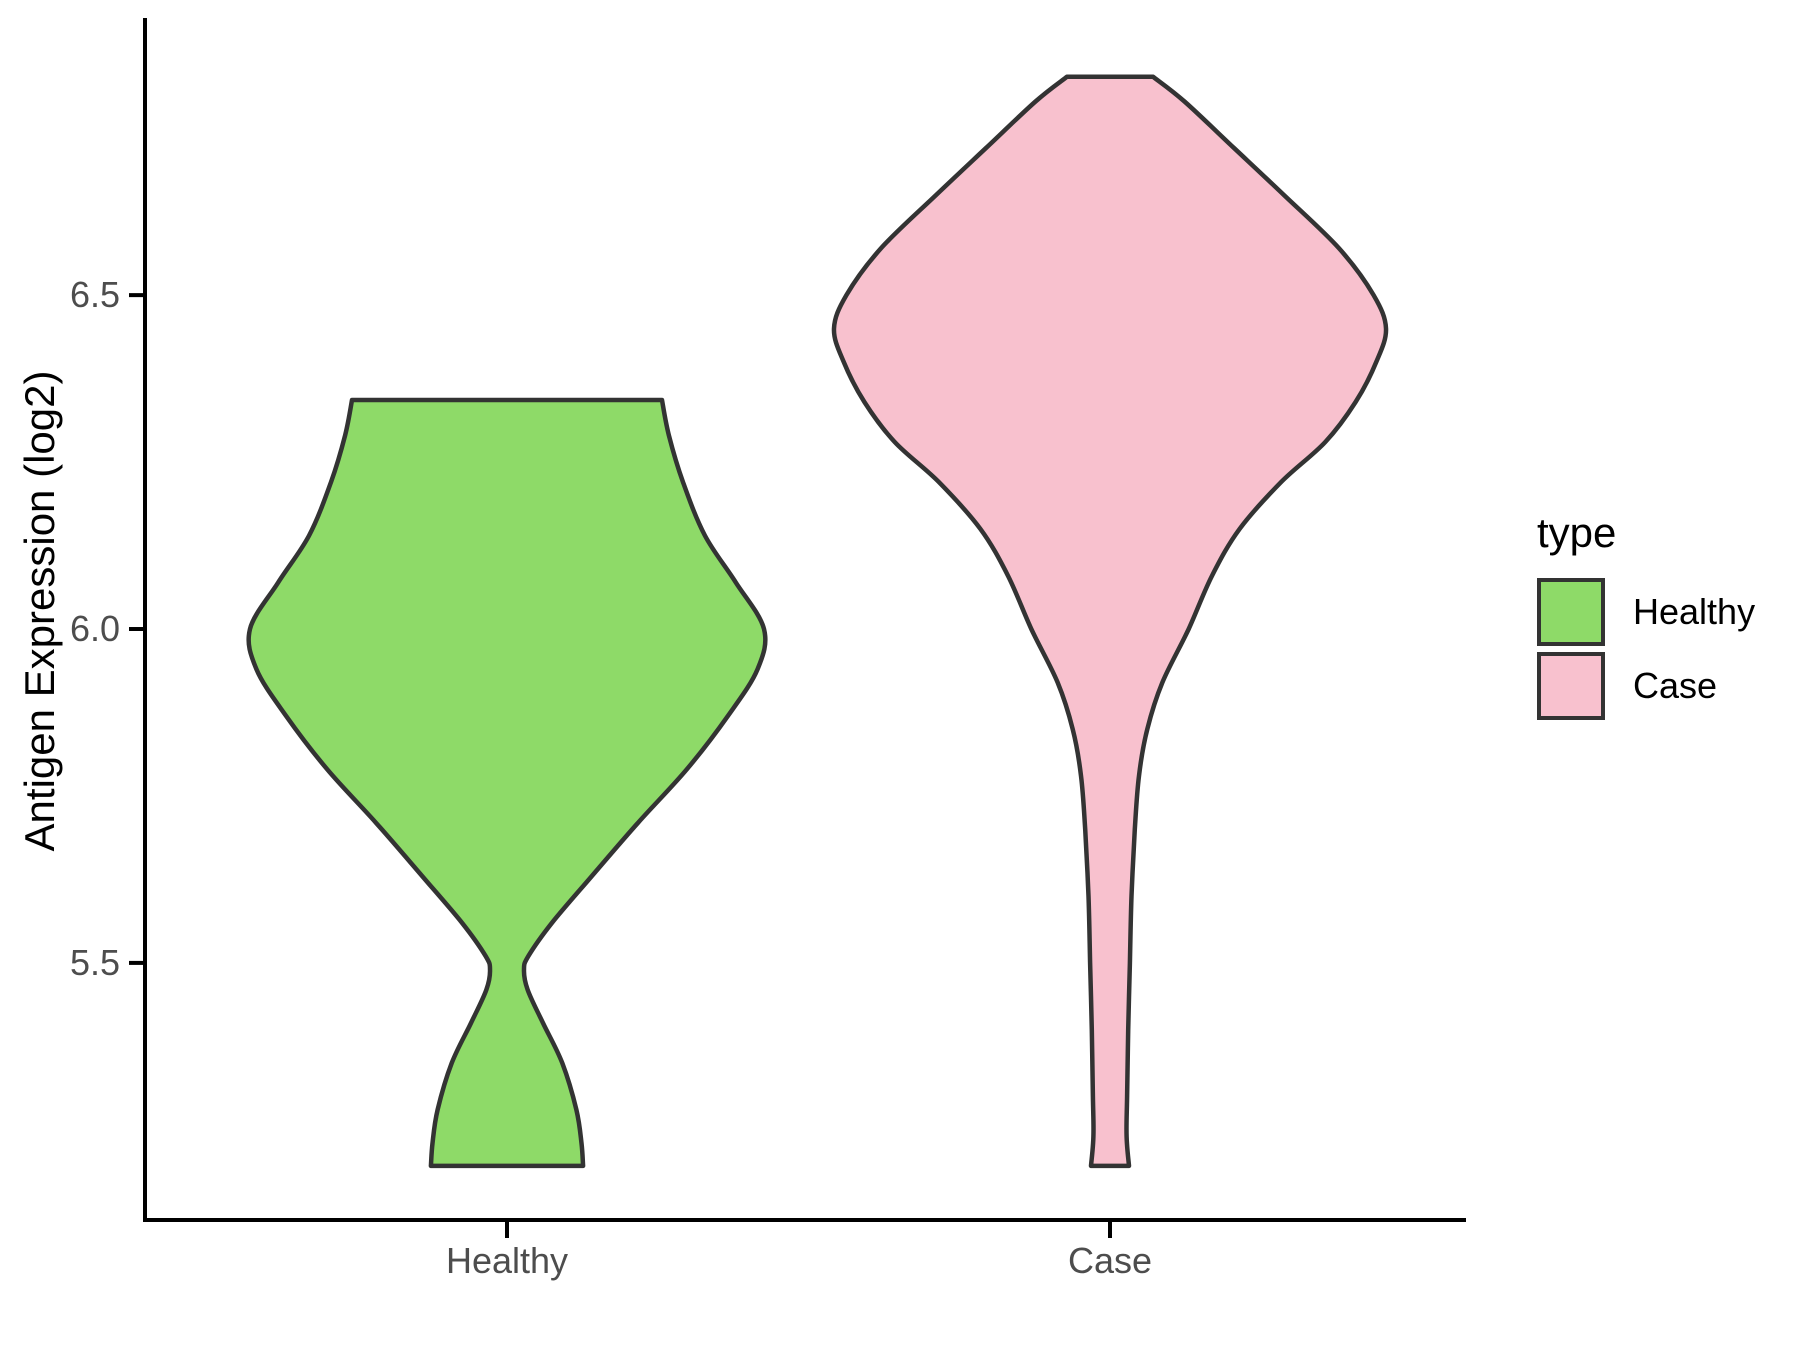 This screenshot has height=1350, width=1800. Describe the element at coordinates (94, 295) in the screenshot. I see `y-tick-label: 6.5` at that location.